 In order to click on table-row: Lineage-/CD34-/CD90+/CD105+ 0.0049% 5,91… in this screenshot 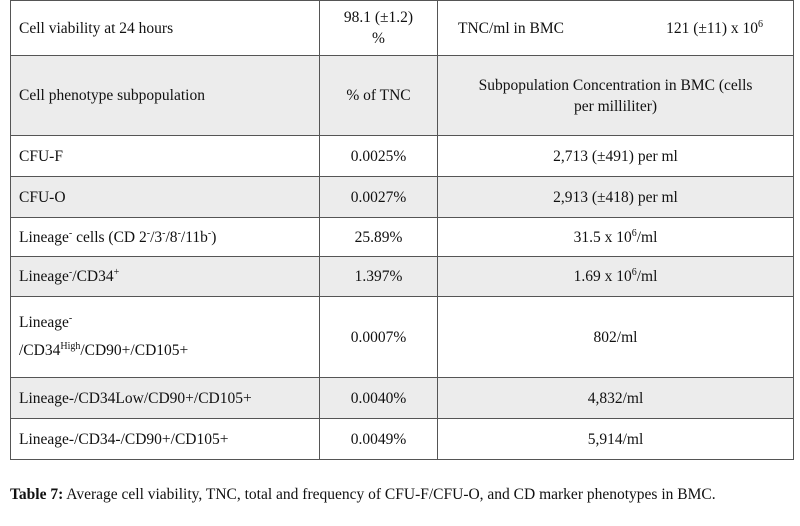, I will do `click(402, 439)`.